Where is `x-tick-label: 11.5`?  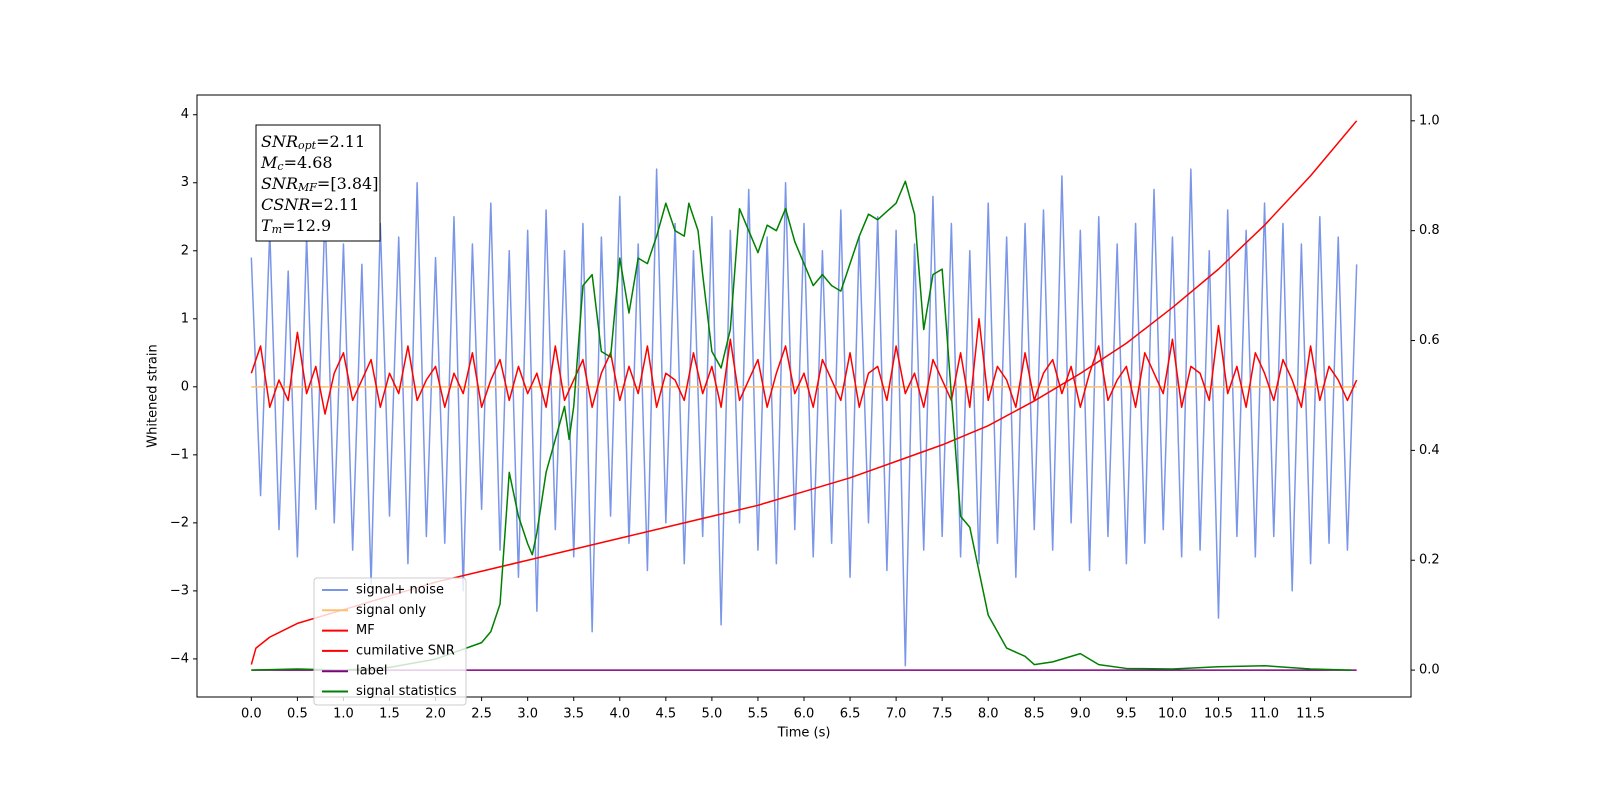 x-tick-label: 11.5 is located at coordinates (1310, 714).